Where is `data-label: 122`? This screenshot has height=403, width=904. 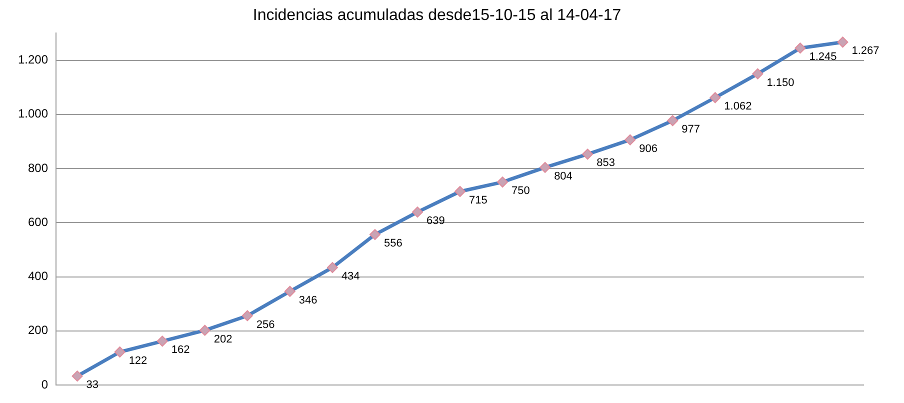
data-label: 122 is located at coordinates (138, 361).